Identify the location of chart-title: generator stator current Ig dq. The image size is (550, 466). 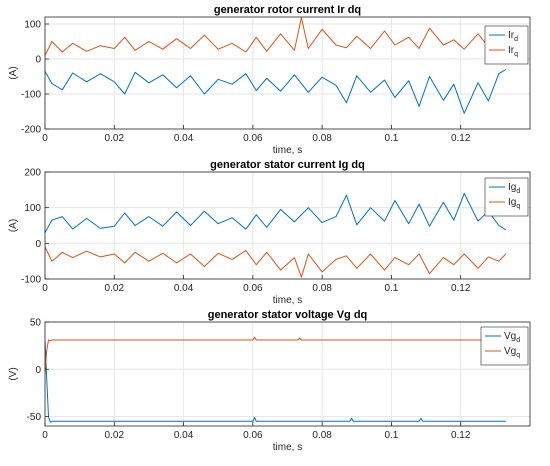
(287, 165).